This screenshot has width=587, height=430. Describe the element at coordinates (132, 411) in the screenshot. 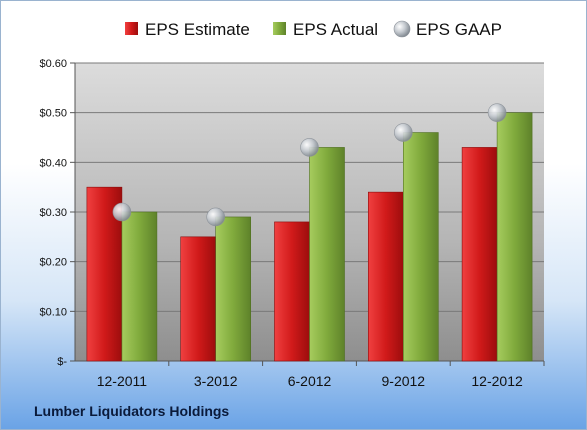

I see `company-label: Lumber Liquidators Holdings` at that location.